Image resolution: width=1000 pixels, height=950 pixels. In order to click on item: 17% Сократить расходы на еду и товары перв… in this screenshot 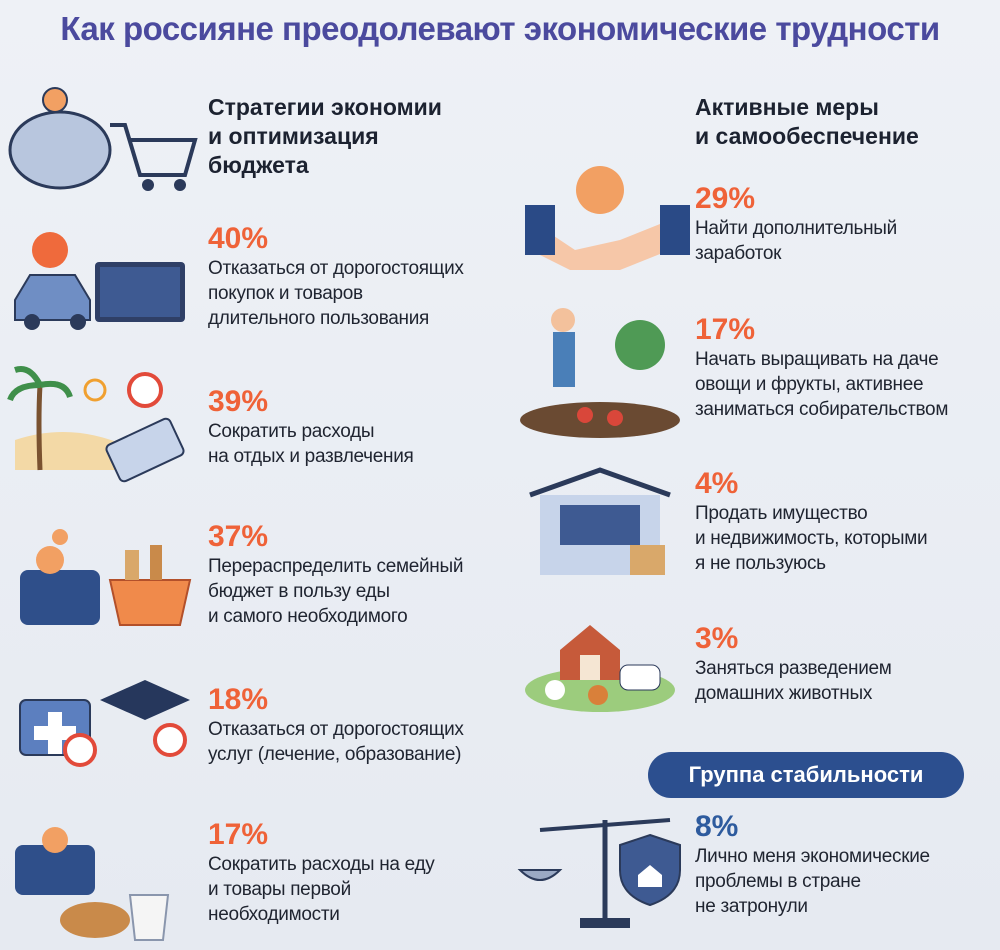, I will do `click(321, 872)`.